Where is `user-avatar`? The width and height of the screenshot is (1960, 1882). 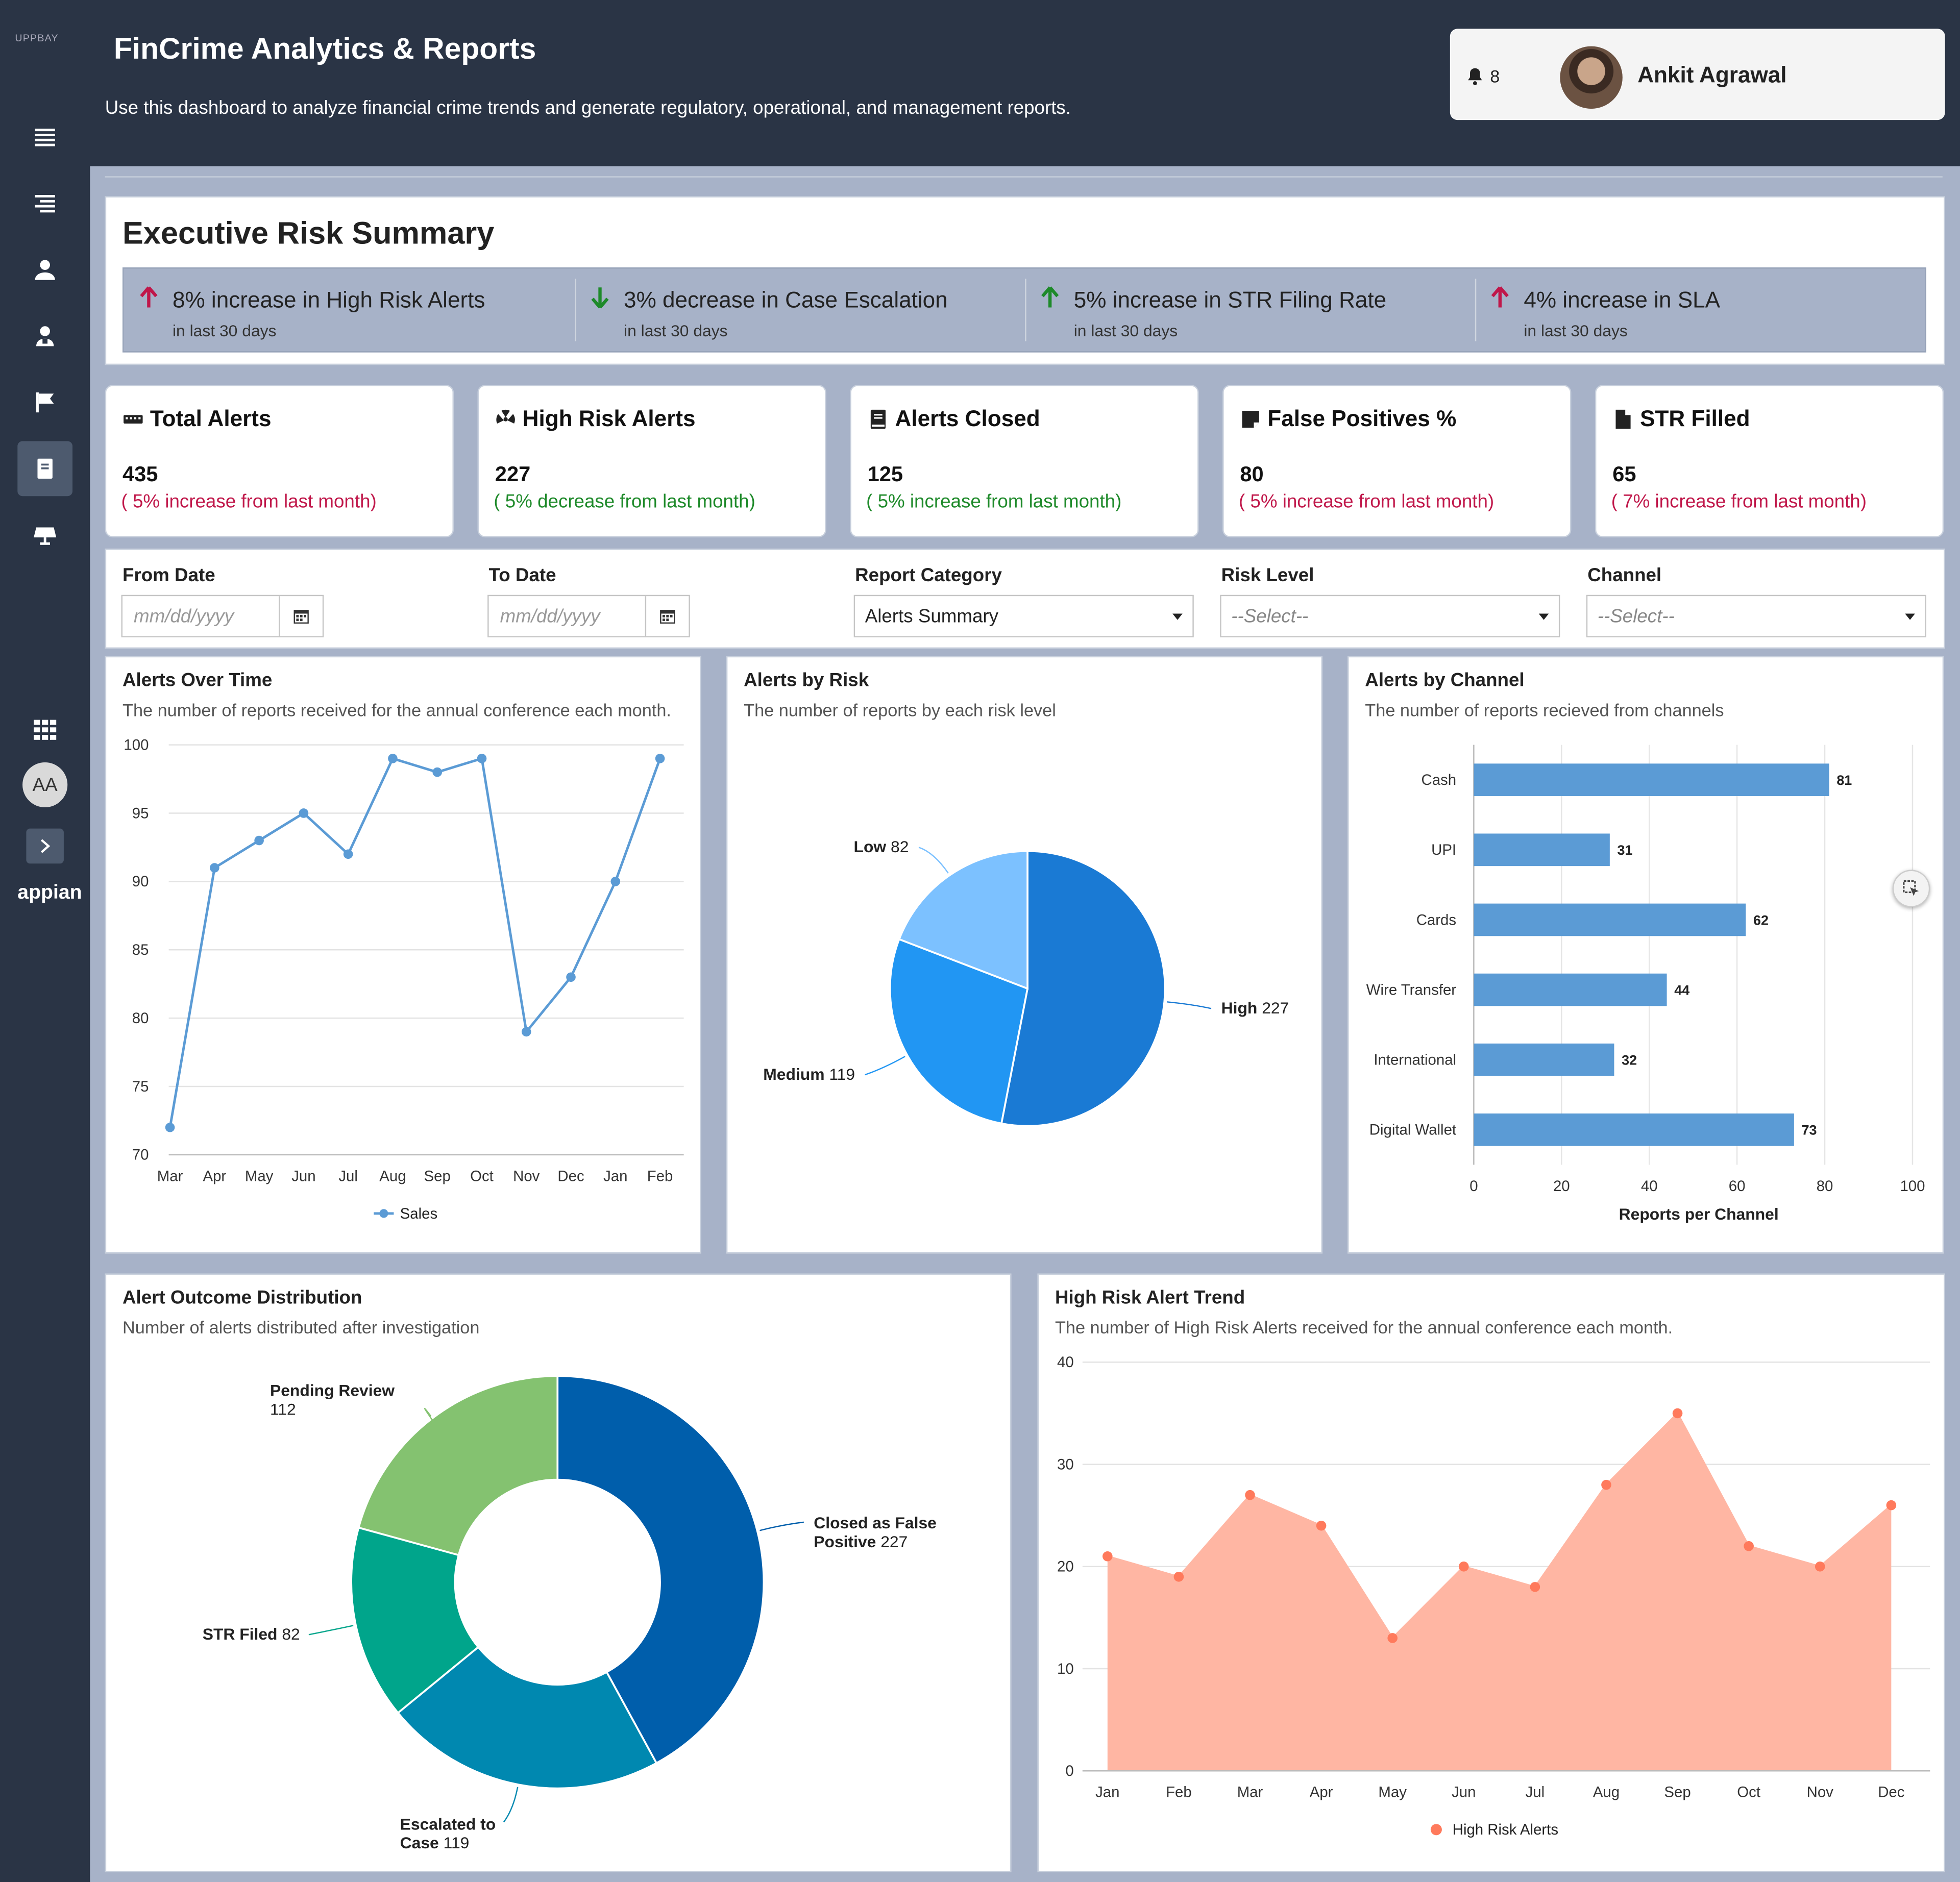 user-avatar is located at coordinates (1591, 78).